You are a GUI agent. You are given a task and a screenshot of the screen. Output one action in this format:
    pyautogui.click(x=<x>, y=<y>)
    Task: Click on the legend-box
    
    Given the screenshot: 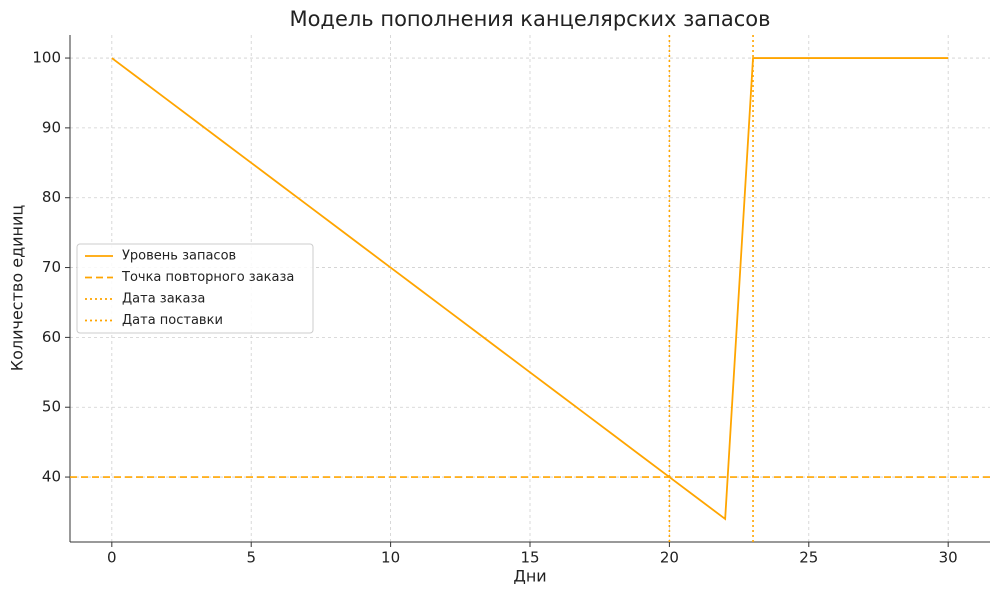 What is the action you would take?
    pyautogui.click(x=195, y=288)
    